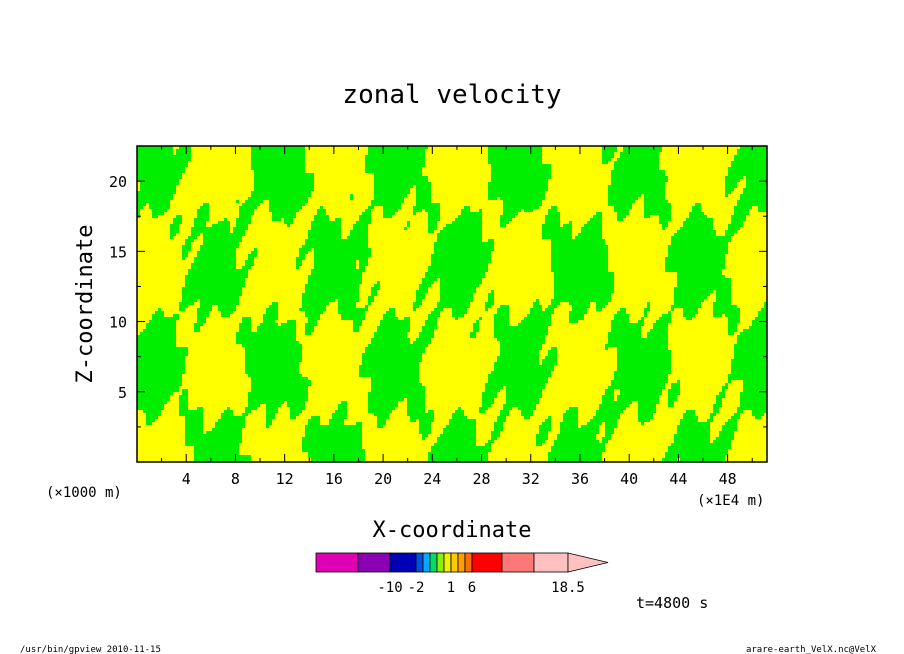 The image size is (904, 654). What do you see at coordinates (531, 479) in the screenshot?
I see `x-tick-label: 32` at bounding box center [531, 479].